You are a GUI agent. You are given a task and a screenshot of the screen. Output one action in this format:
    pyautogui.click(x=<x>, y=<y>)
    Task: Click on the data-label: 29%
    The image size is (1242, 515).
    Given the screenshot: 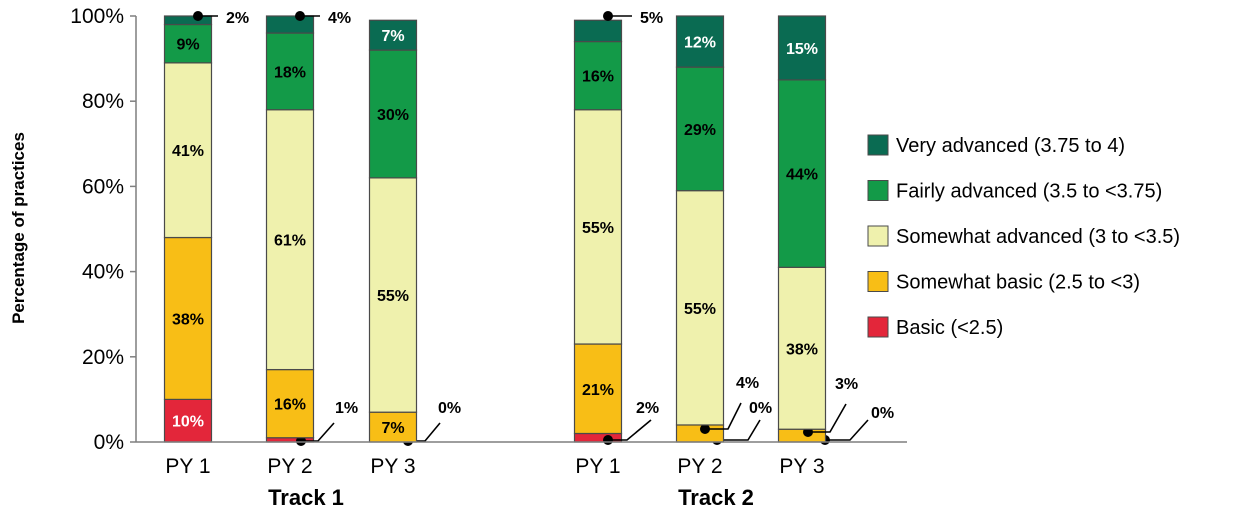 What is the action you would take?
    pyautogui.click(x=700, y=130)
    